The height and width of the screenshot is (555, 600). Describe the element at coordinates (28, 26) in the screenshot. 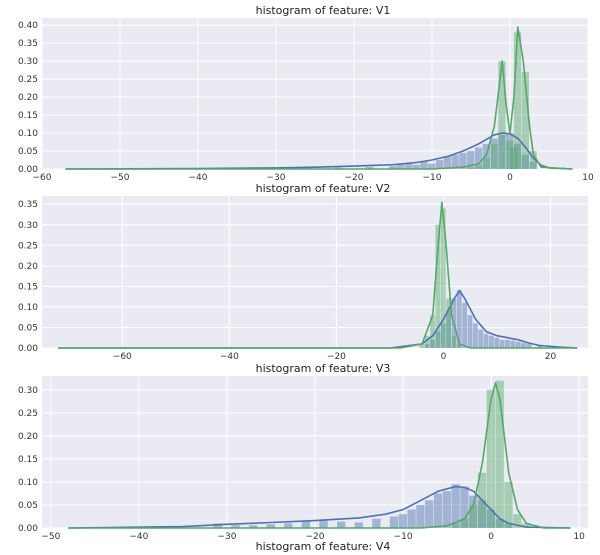

I see `y-tick-label: 0.40` at that location.